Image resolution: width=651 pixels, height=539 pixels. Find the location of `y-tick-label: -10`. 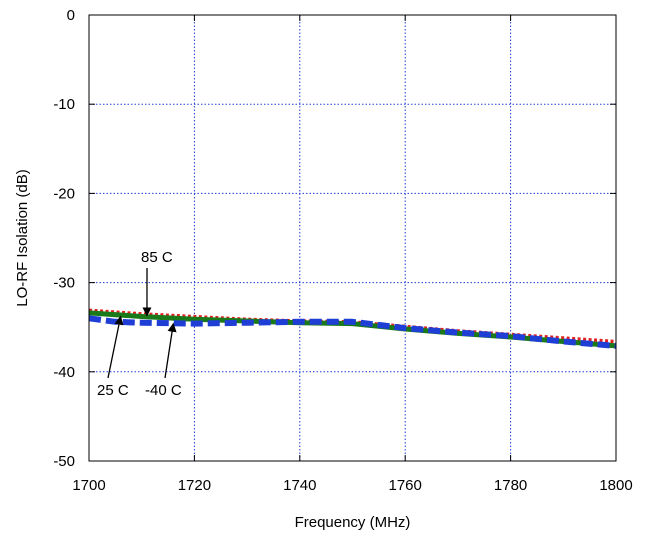

y-tick-label: -10 is located at coordinates (64, 104).